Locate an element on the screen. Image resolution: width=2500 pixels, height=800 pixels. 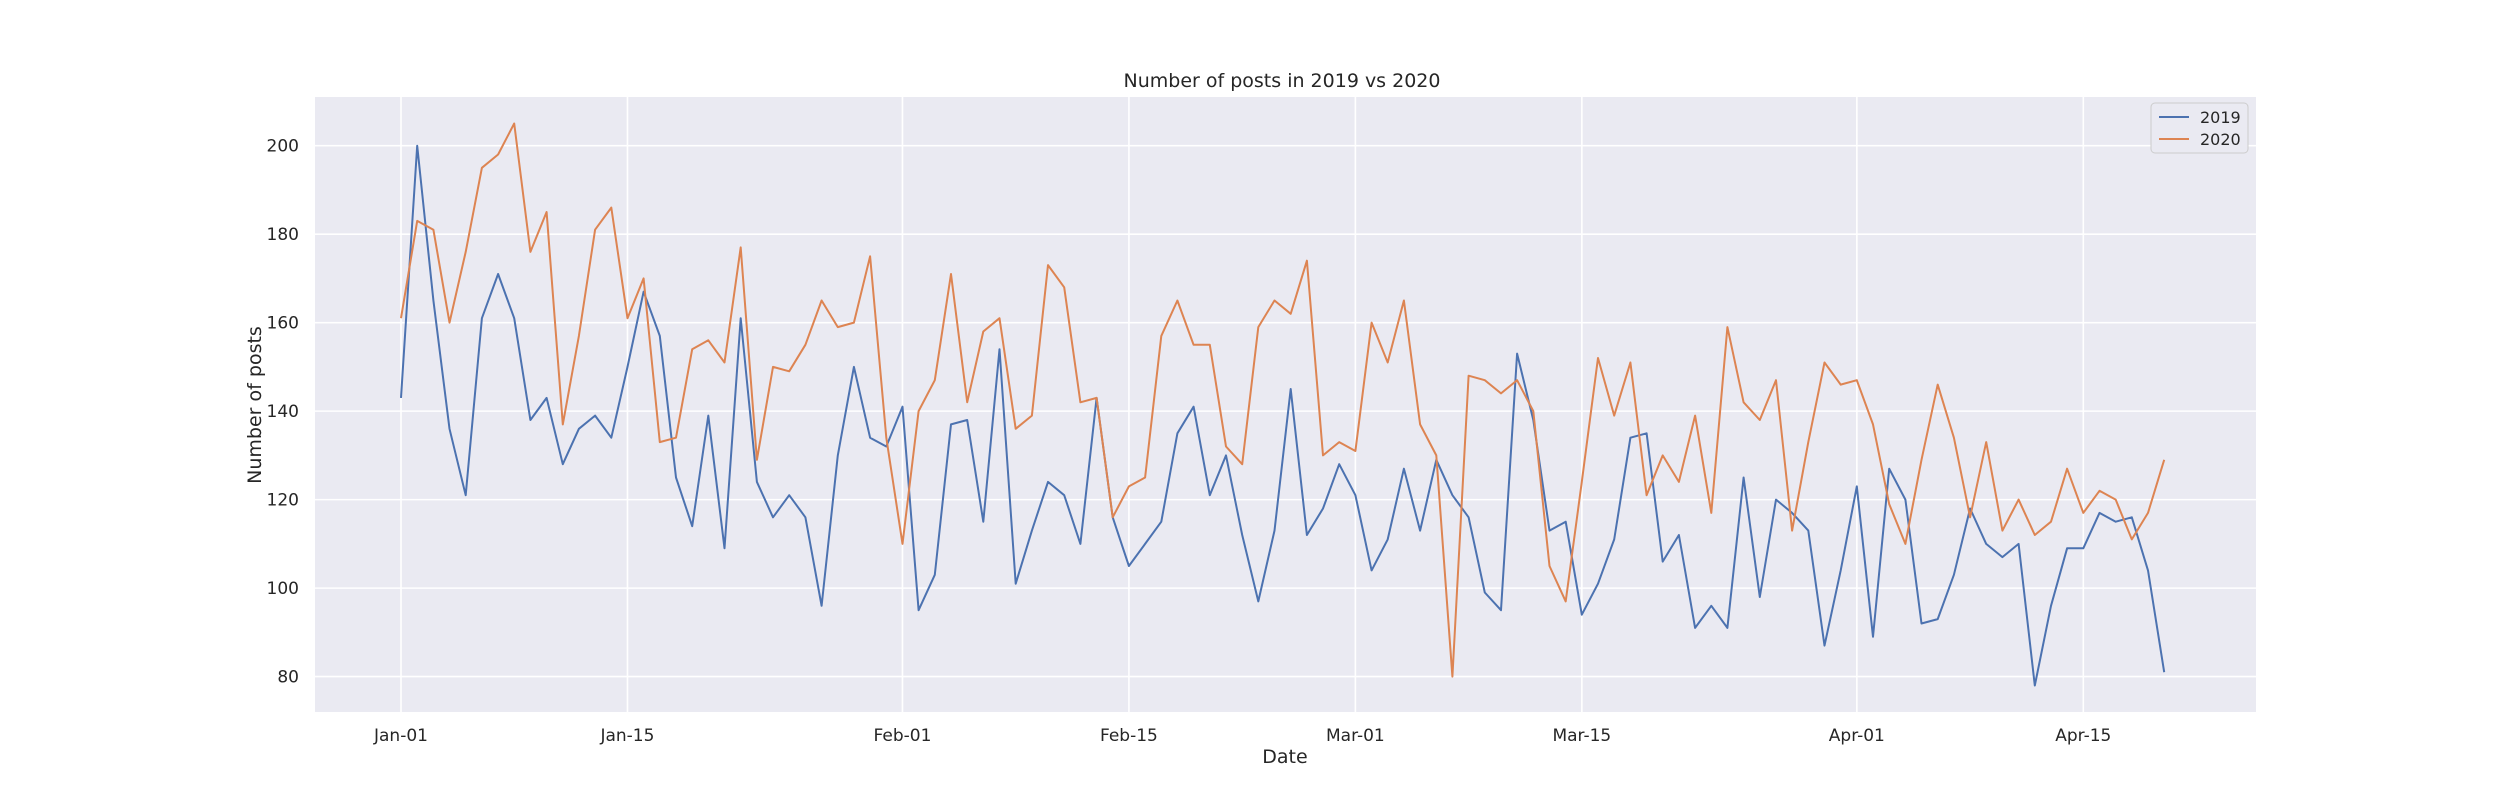
x-tick-label: Mar-01 is located at coordinates (1355, 736).